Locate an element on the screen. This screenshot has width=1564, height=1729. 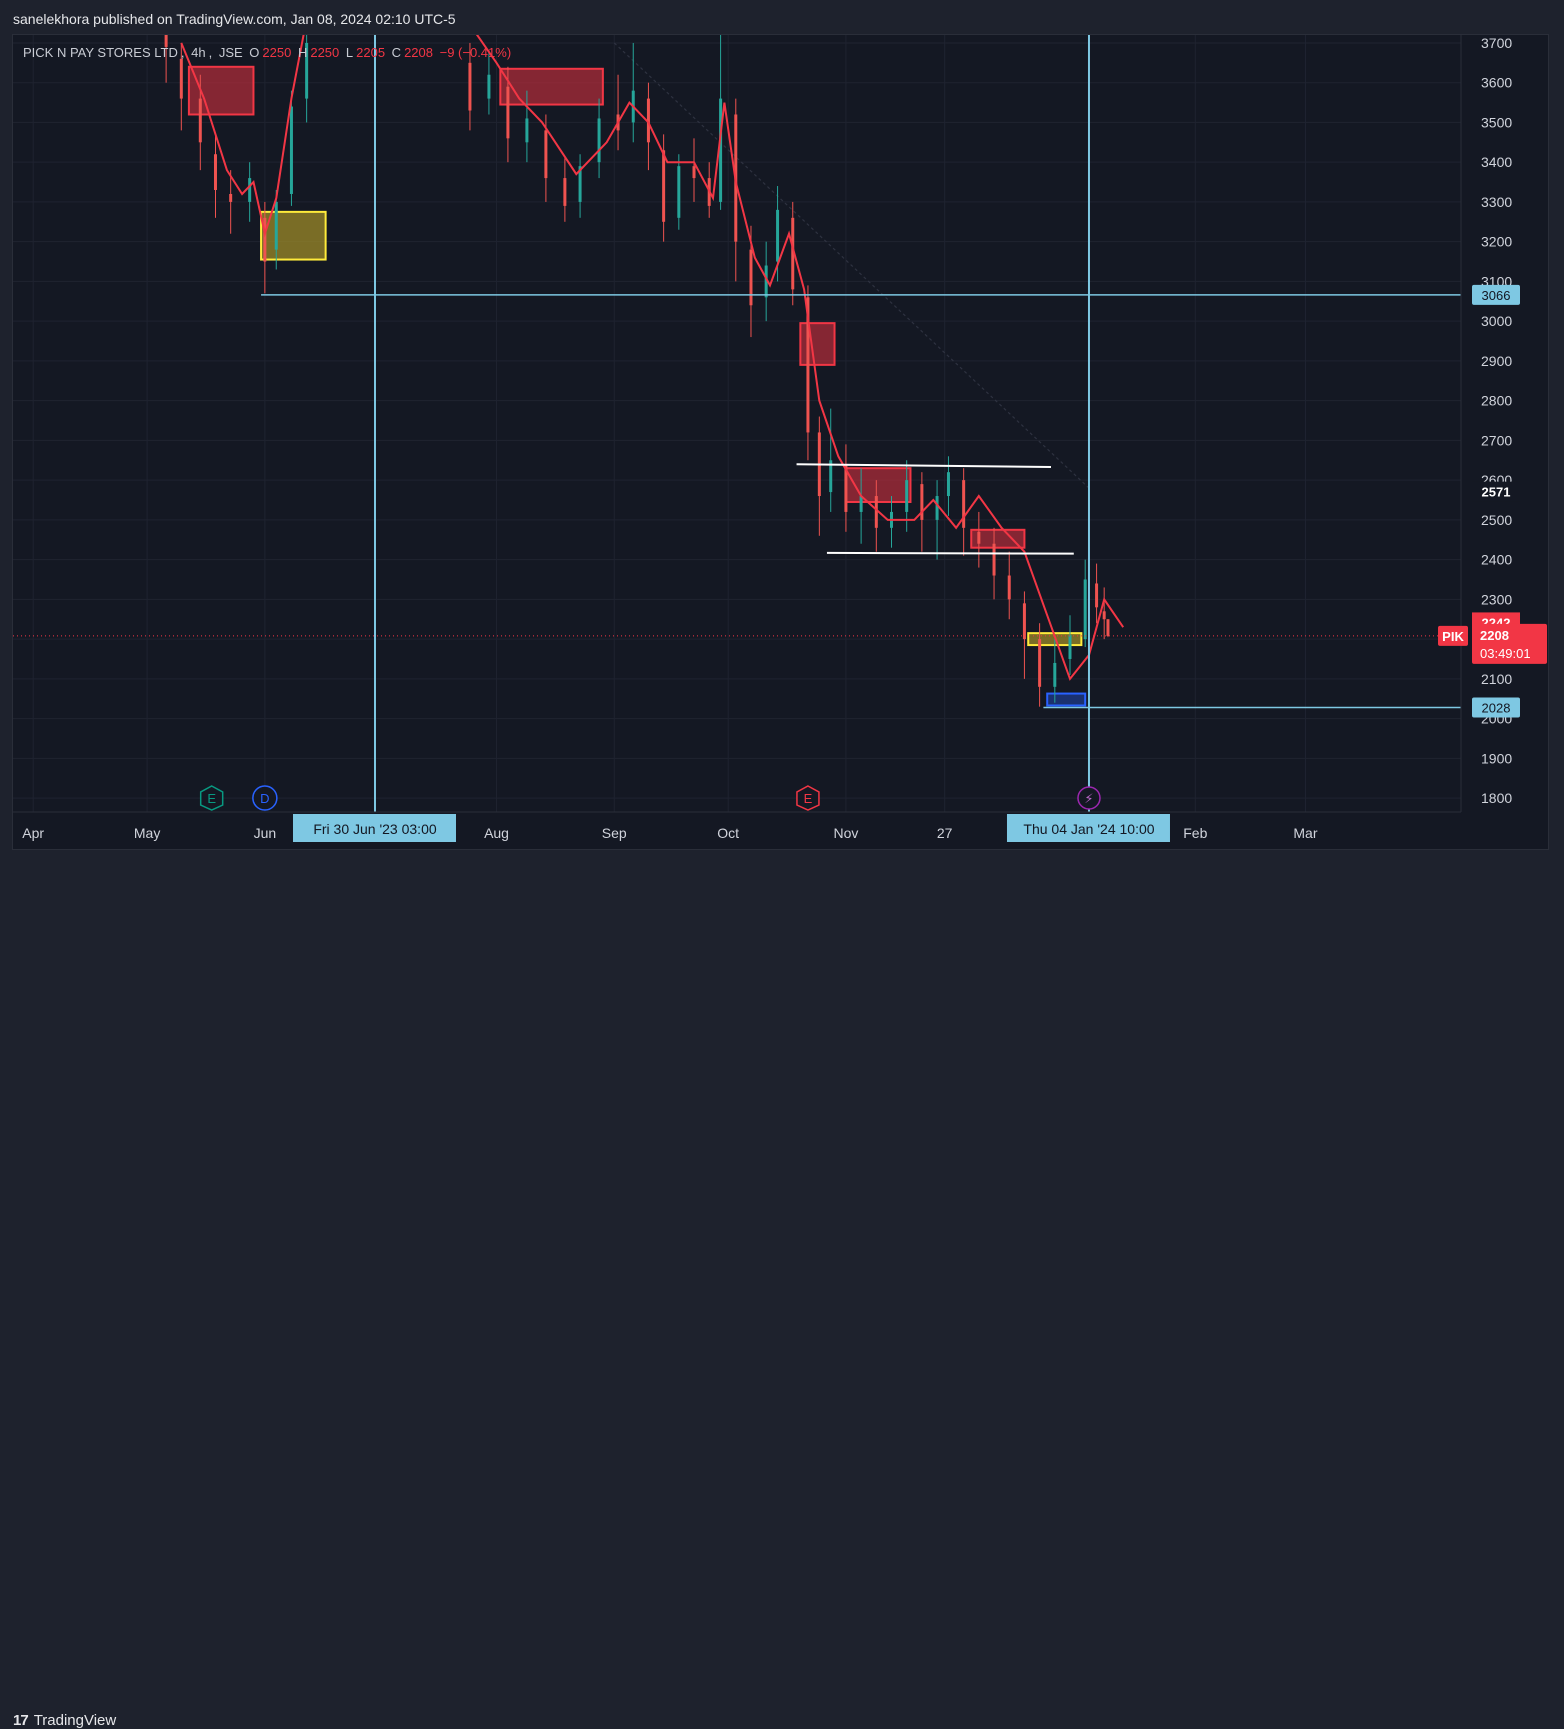
price-tick-label: 3700 is located at coordinates (1496, 43).